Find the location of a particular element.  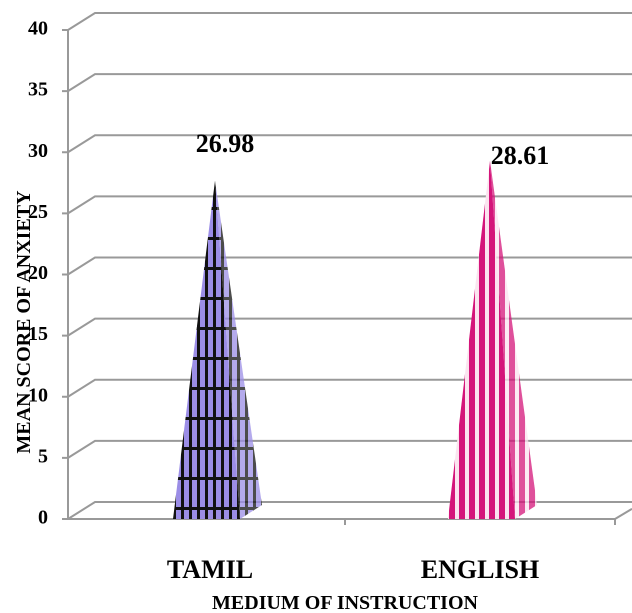

x-tick-label: ENGLISH is located at coordinates (480, 569).